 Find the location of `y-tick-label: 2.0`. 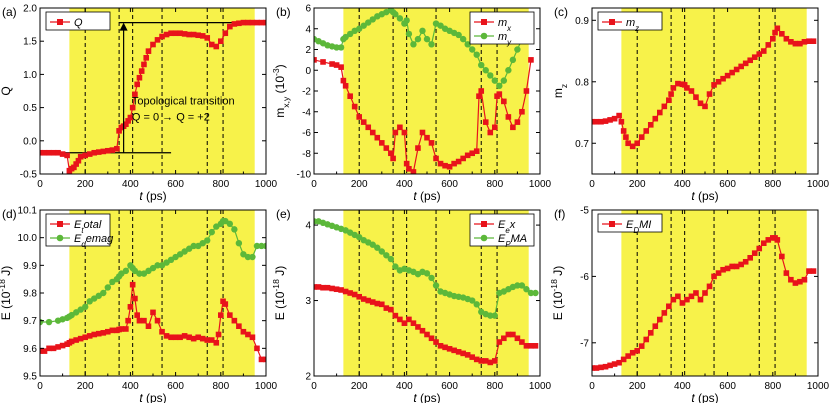

y-tick-label: 2.0 is located at coordinates (30, 9).